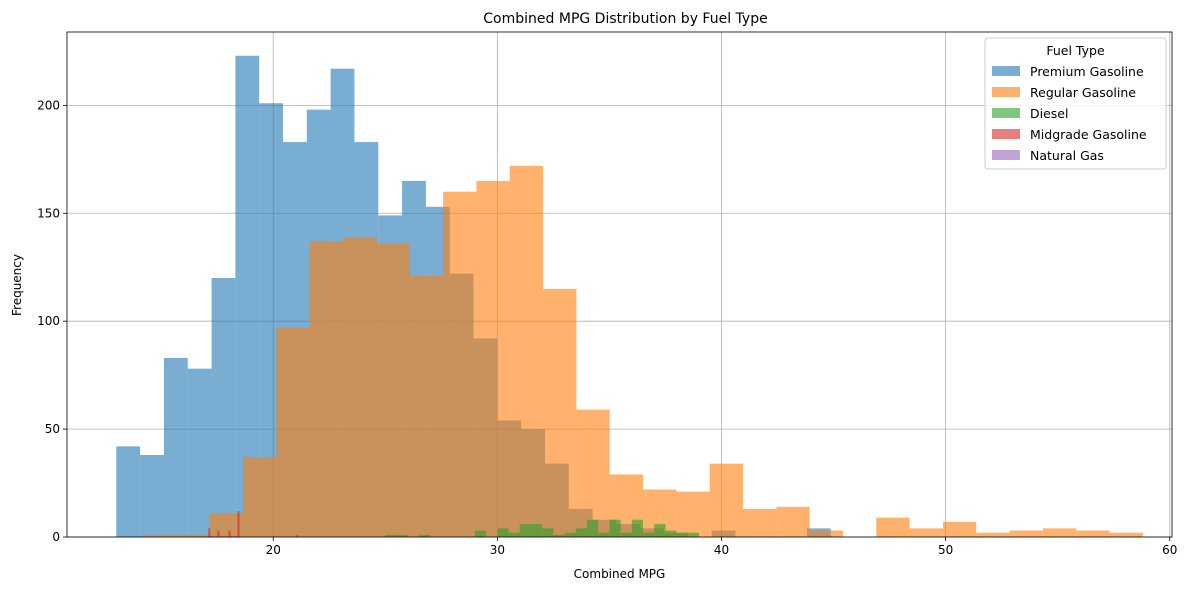 This screenshot has width=1189, height=590. Describe the element at coordinates (1075, 50) in the screenshot. I see `legend-title: Fuel Type` at that location.